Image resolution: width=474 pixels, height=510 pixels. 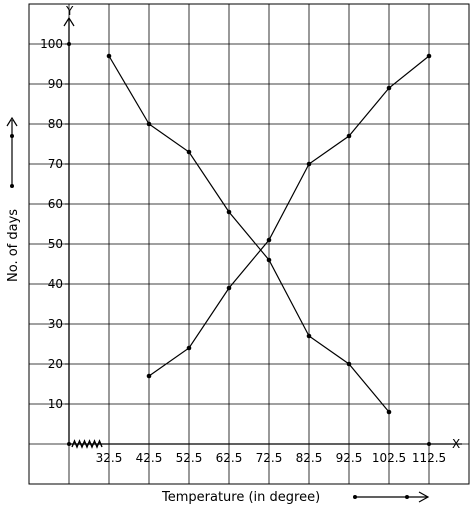 What do you see at coordinates (389, 458) in the screenshot?
I see `x-tick-label: 102.5` at bounding box center [389, 458].